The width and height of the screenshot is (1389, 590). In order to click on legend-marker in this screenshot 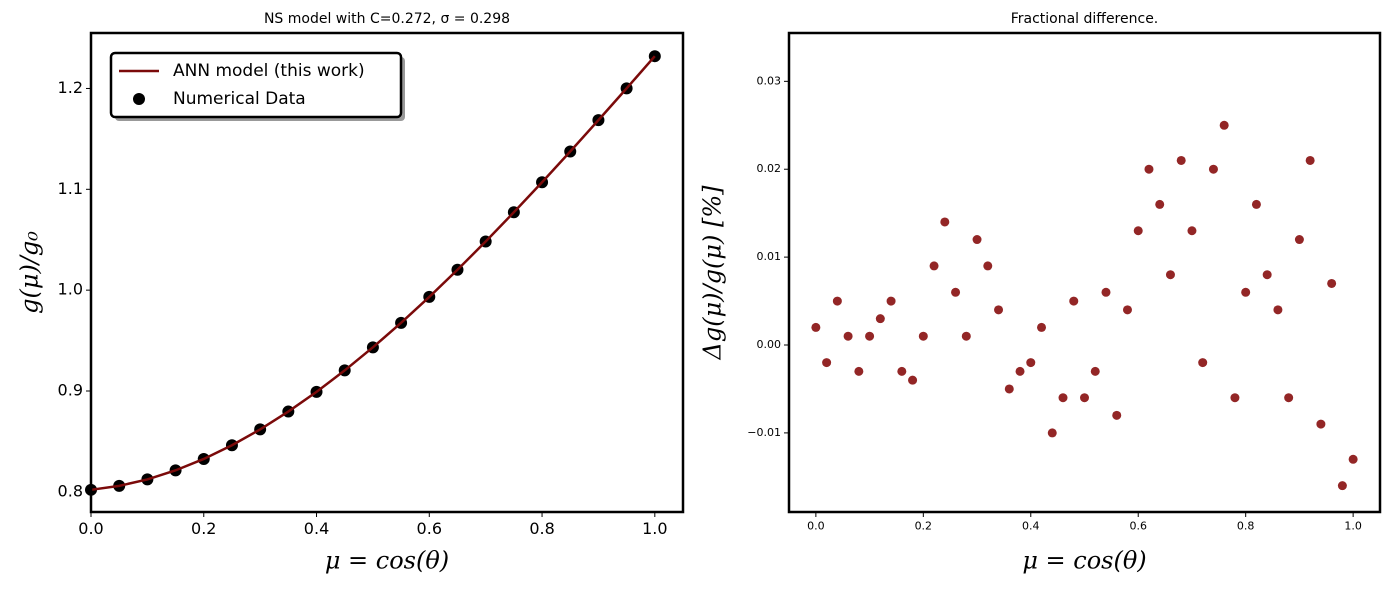, I will do `click(139, 99)`.